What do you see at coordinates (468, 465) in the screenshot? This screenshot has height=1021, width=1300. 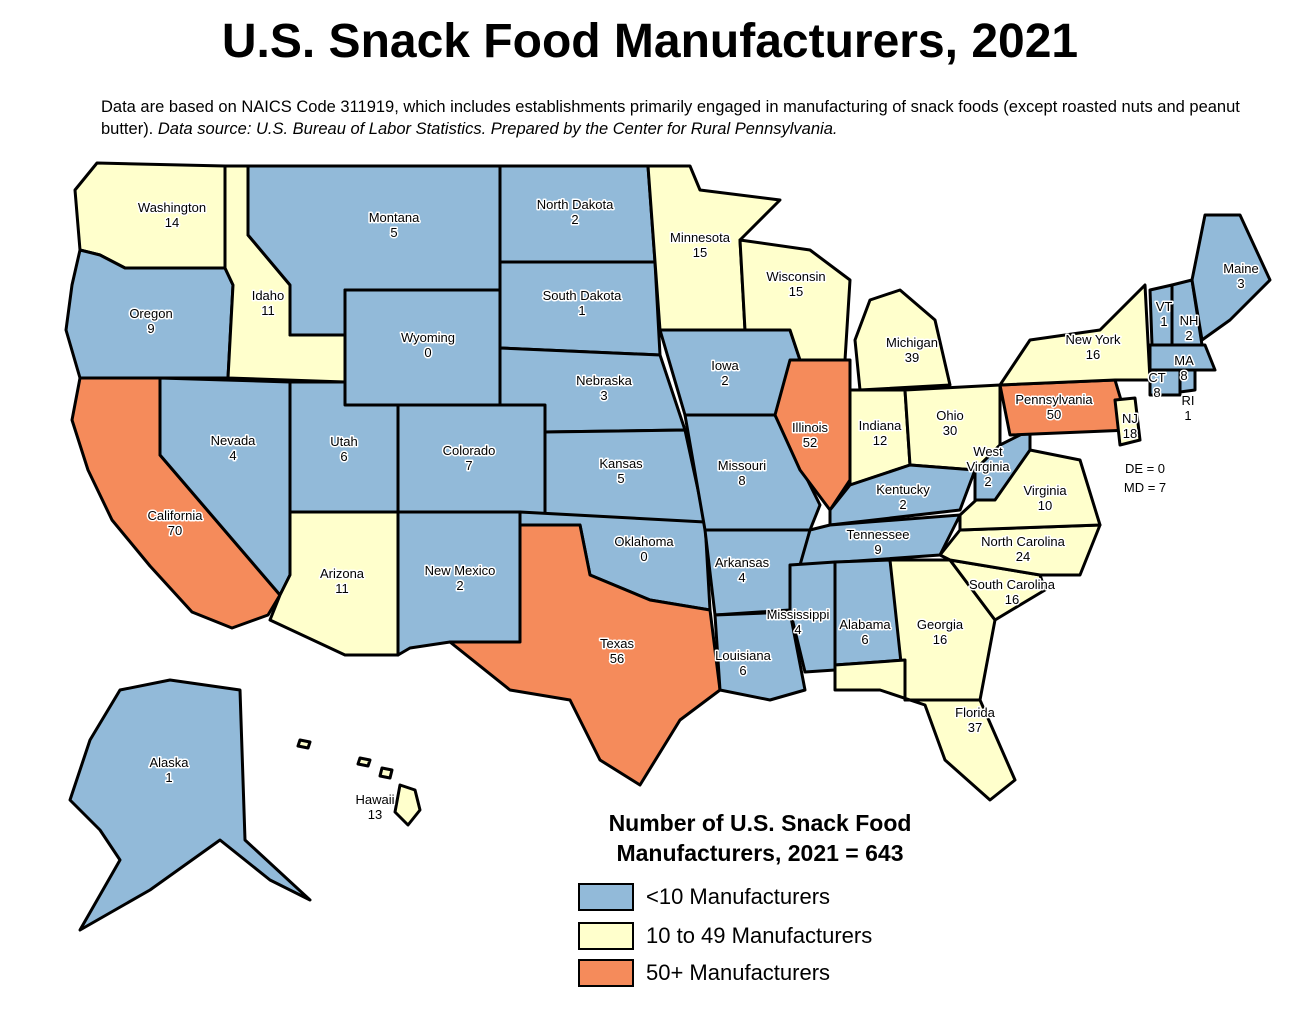 I see `state-count-colorado: 7` at bounding box center [468, 465].